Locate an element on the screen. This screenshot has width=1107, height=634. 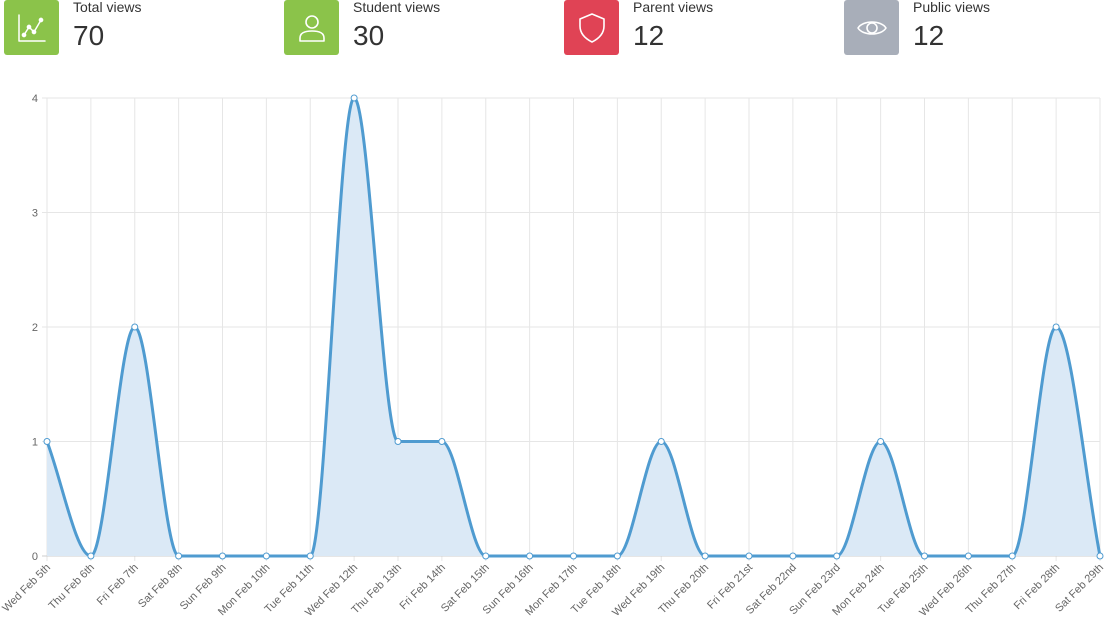
stat-value: 30 is located at coordinates (369, 35).